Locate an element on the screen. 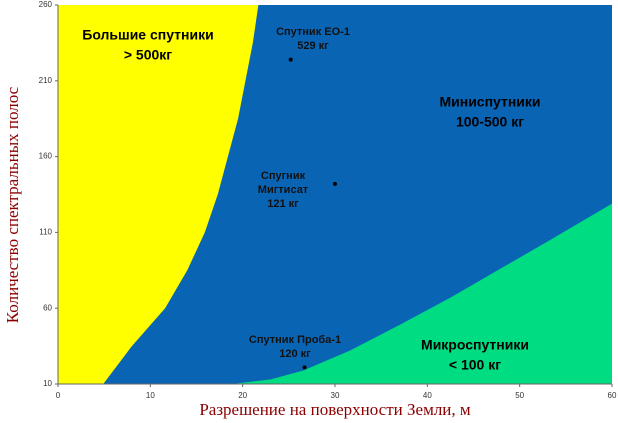  point-label: 529 кг is located at coordinates (313, 46).